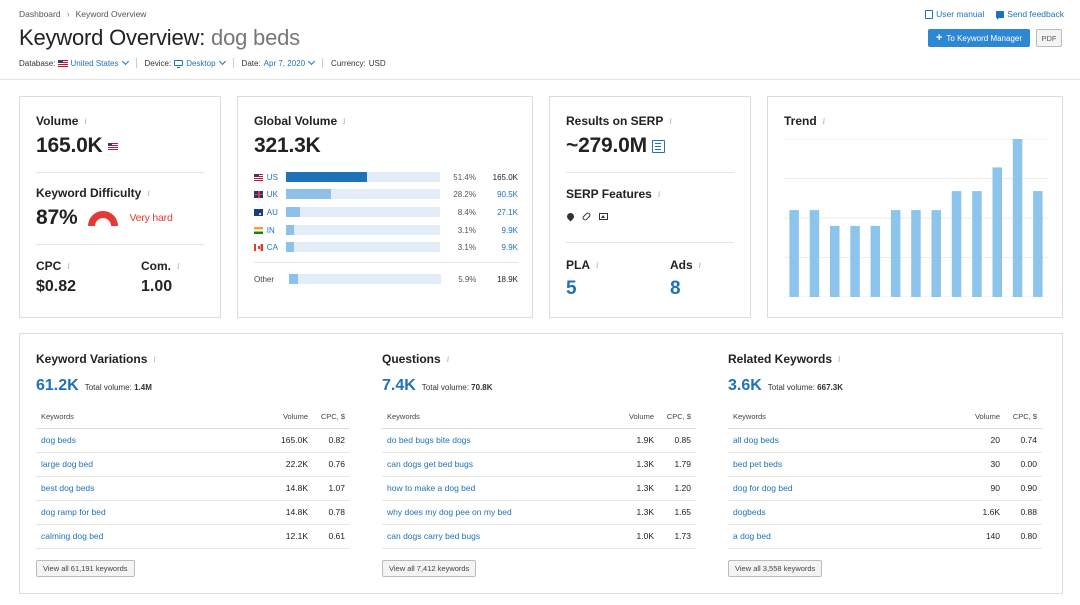 Image resolution: width=1080 pixels, height=605 pixels. I want to click on keyword-link: can dogs get bed bugs, so click(488, 464).